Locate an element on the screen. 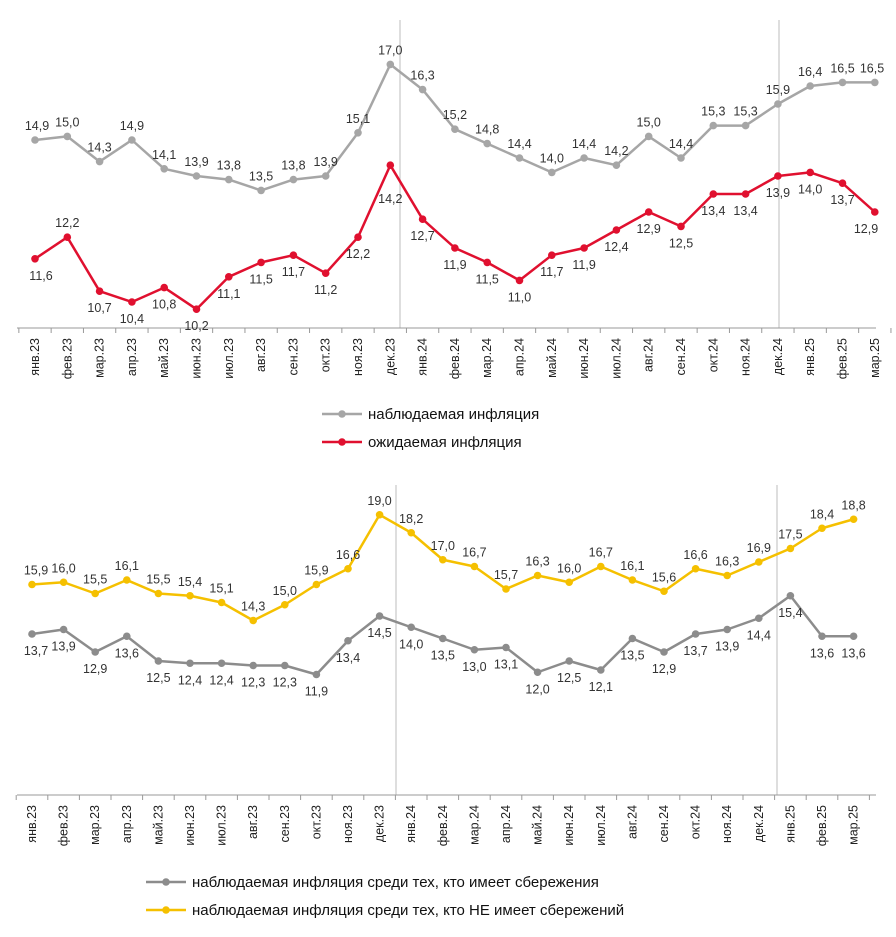 The height and width of the screenshot is (937, 896). data-label: 12,9 is located at coordinates (866, 229).